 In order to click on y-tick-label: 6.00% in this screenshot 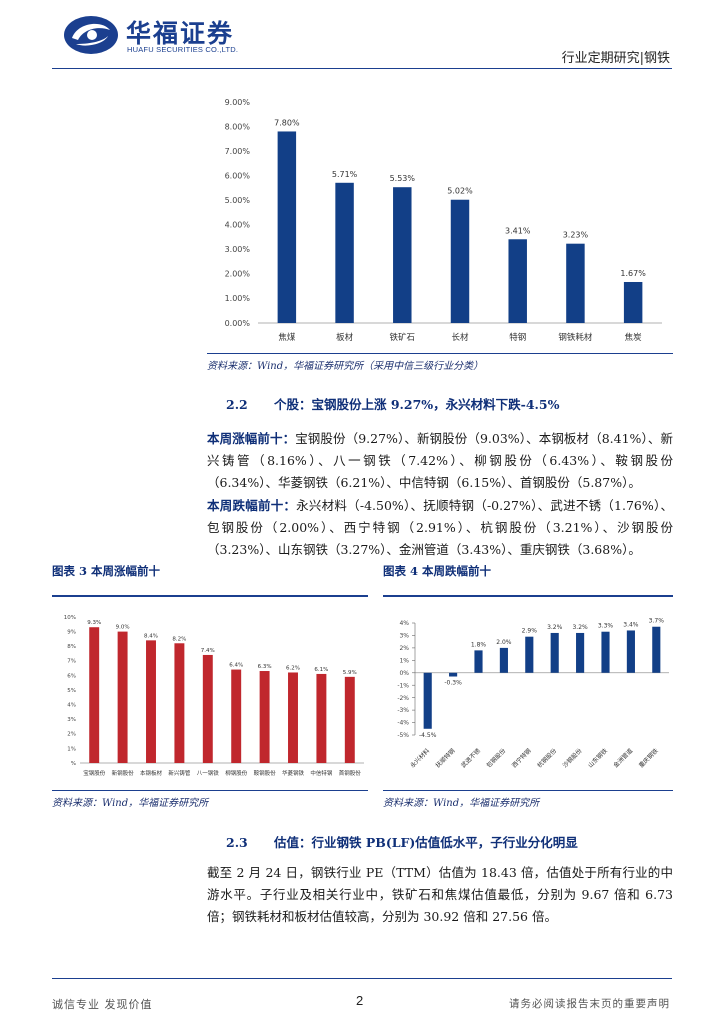, I will do `click(238, 175)`.